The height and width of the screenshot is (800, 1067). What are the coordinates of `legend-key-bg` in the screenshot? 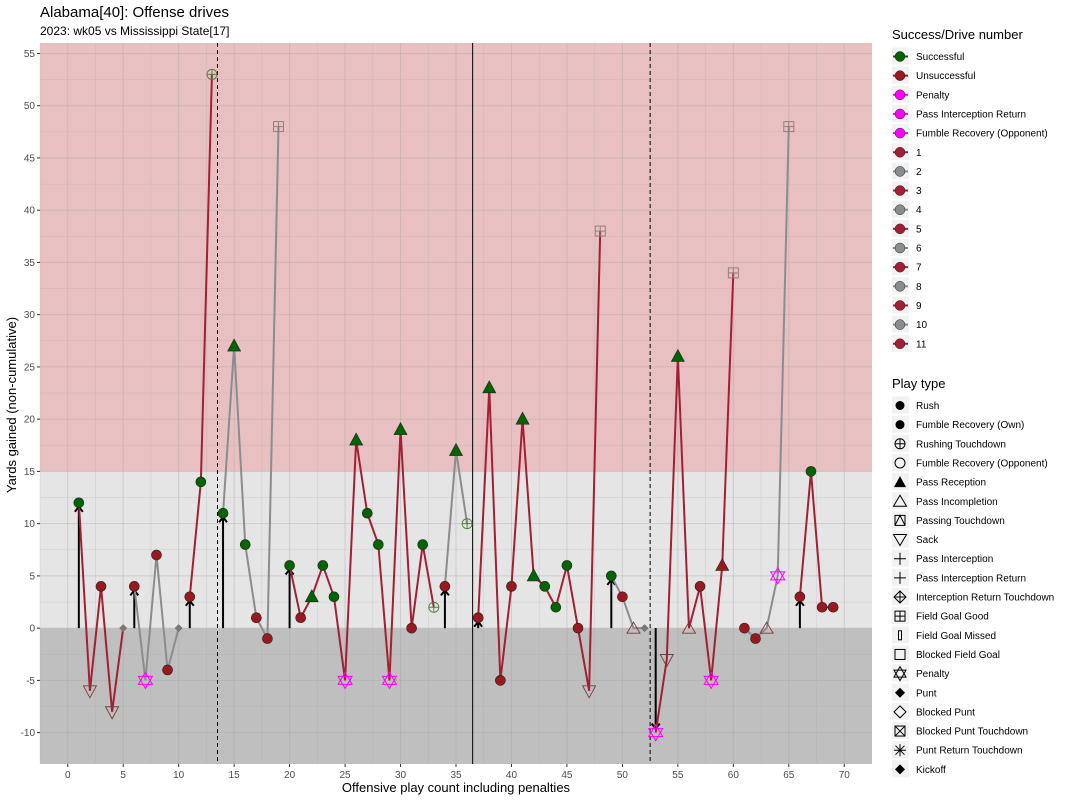 It's located at (900, 635).